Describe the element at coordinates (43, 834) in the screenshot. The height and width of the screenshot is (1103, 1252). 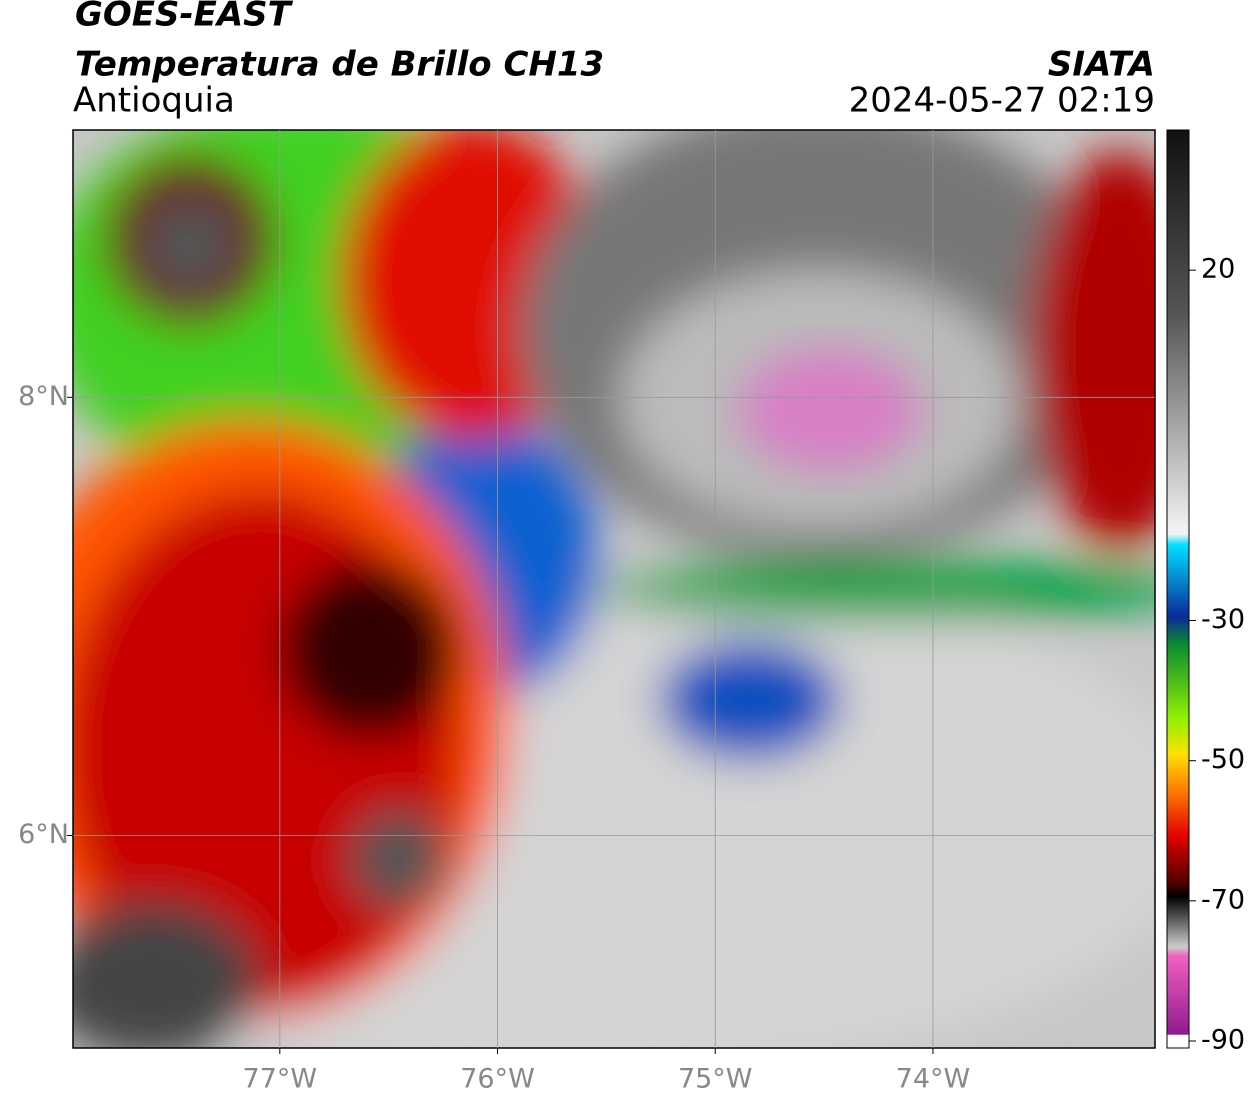
I see `y-tick-label: 6°N` at that location.